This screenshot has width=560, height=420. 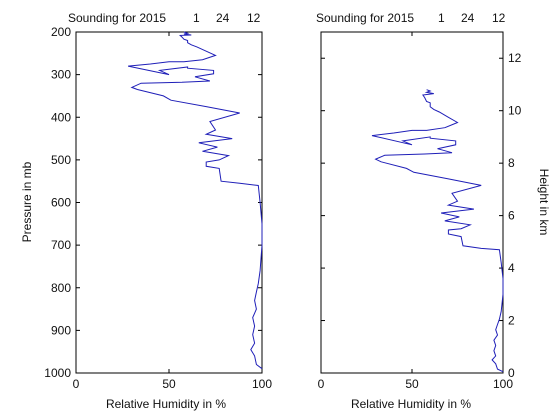 What do you see at coordinates (511, 216) in the screenshot?
I see `height-y-tick-label-6: 6` at bounding box center [511, 216].